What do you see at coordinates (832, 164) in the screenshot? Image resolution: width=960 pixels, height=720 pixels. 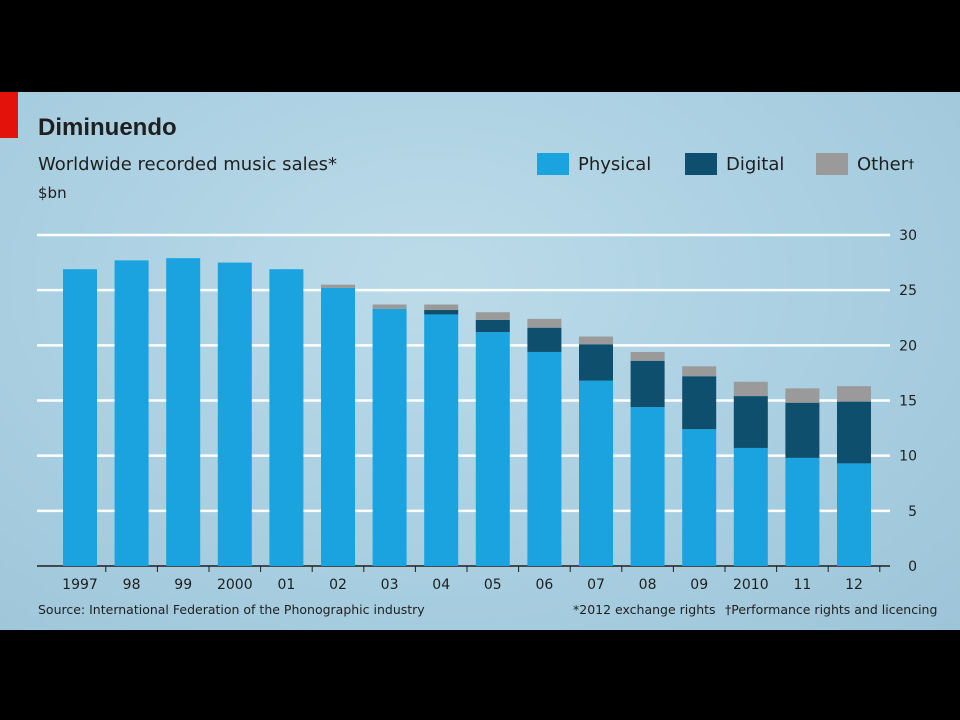 I see `legend-swatch-other` at bounding box center [832, 164].